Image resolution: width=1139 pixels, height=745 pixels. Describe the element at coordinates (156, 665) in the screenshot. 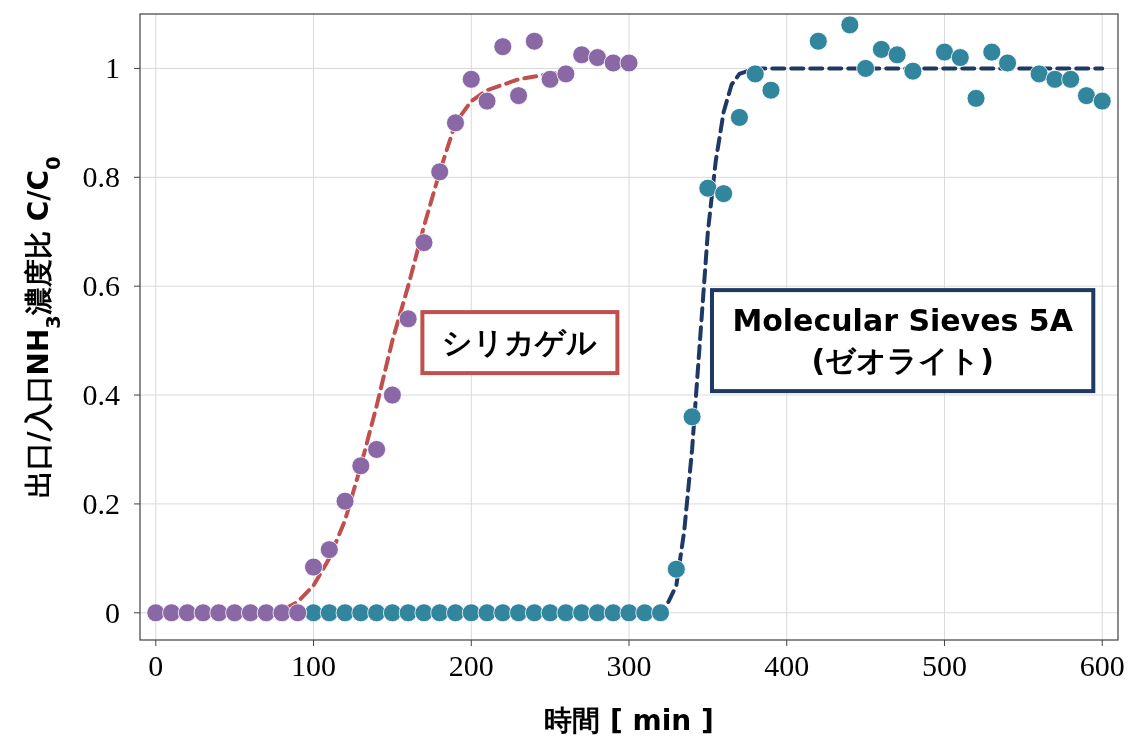

I see `x-tick-label: 0` at that location.